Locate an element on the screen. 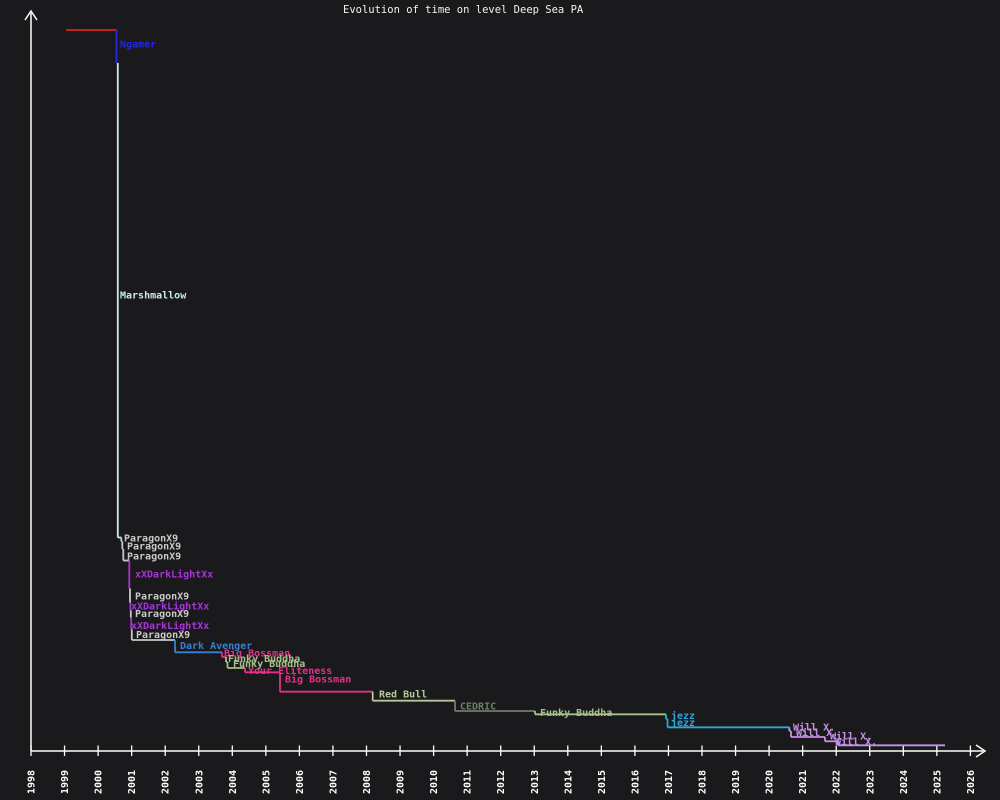  x-tick-label: 2017 is located at coordinates (669, 782).